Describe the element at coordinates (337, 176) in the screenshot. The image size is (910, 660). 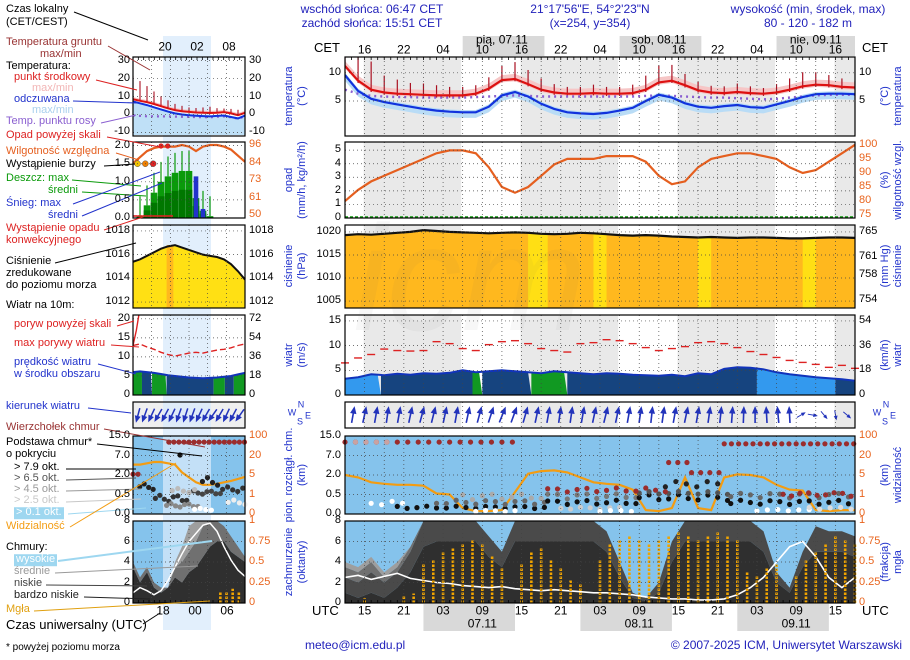
I see `precip-ytick-left: 3` at that location.